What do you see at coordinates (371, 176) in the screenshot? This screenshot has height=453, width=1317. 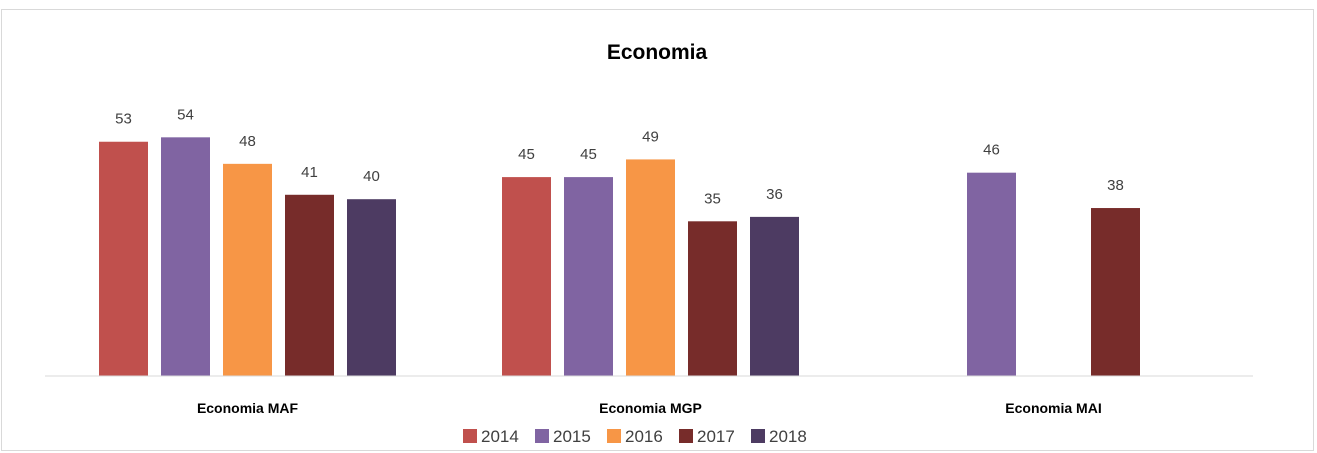 I see `data-label-2018-1: 40` at bounding box center [371, 176].